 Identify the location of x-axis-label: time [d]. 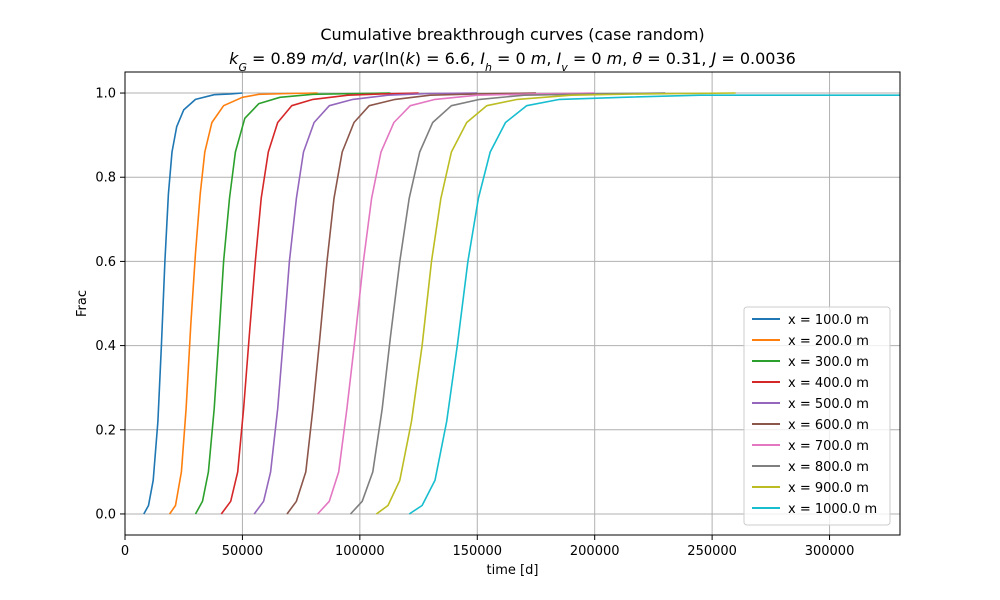
(513, 570).